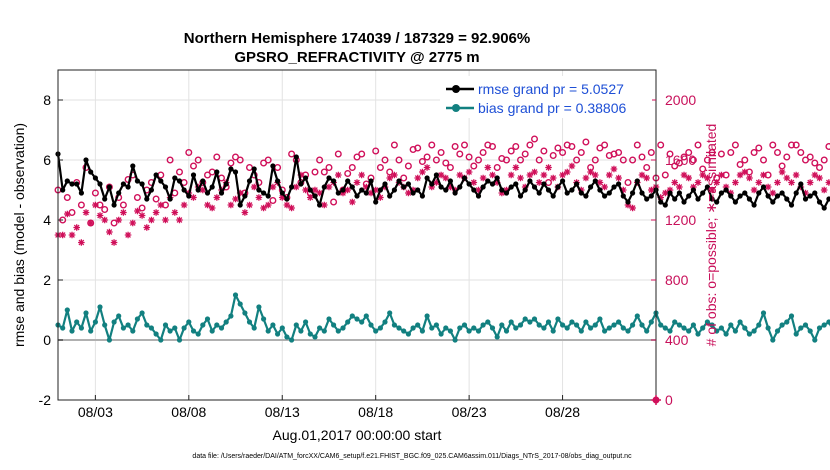 This screenshot has height=470, width=830. What do you see at coordinates (656, 400) in the screenshot?
I see `obs-zero-asterisk` at bounding box center [656, 400].